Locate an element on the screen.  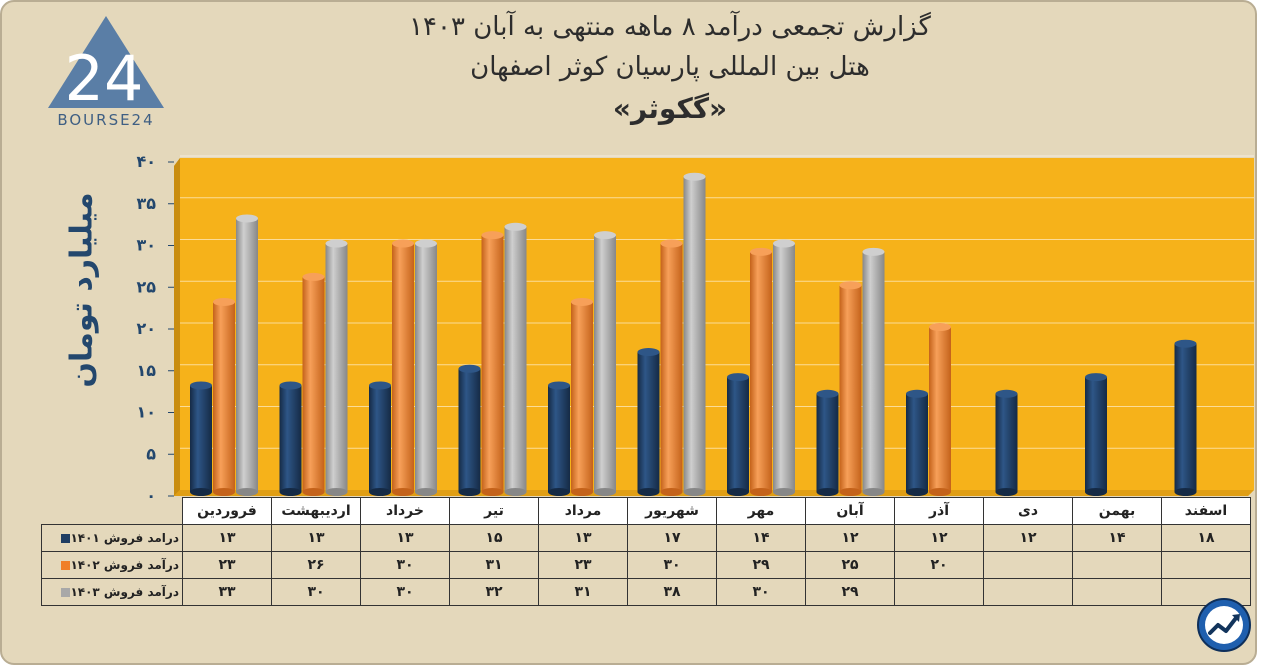
category-label: مرداد is located at coordinates (583, 511).